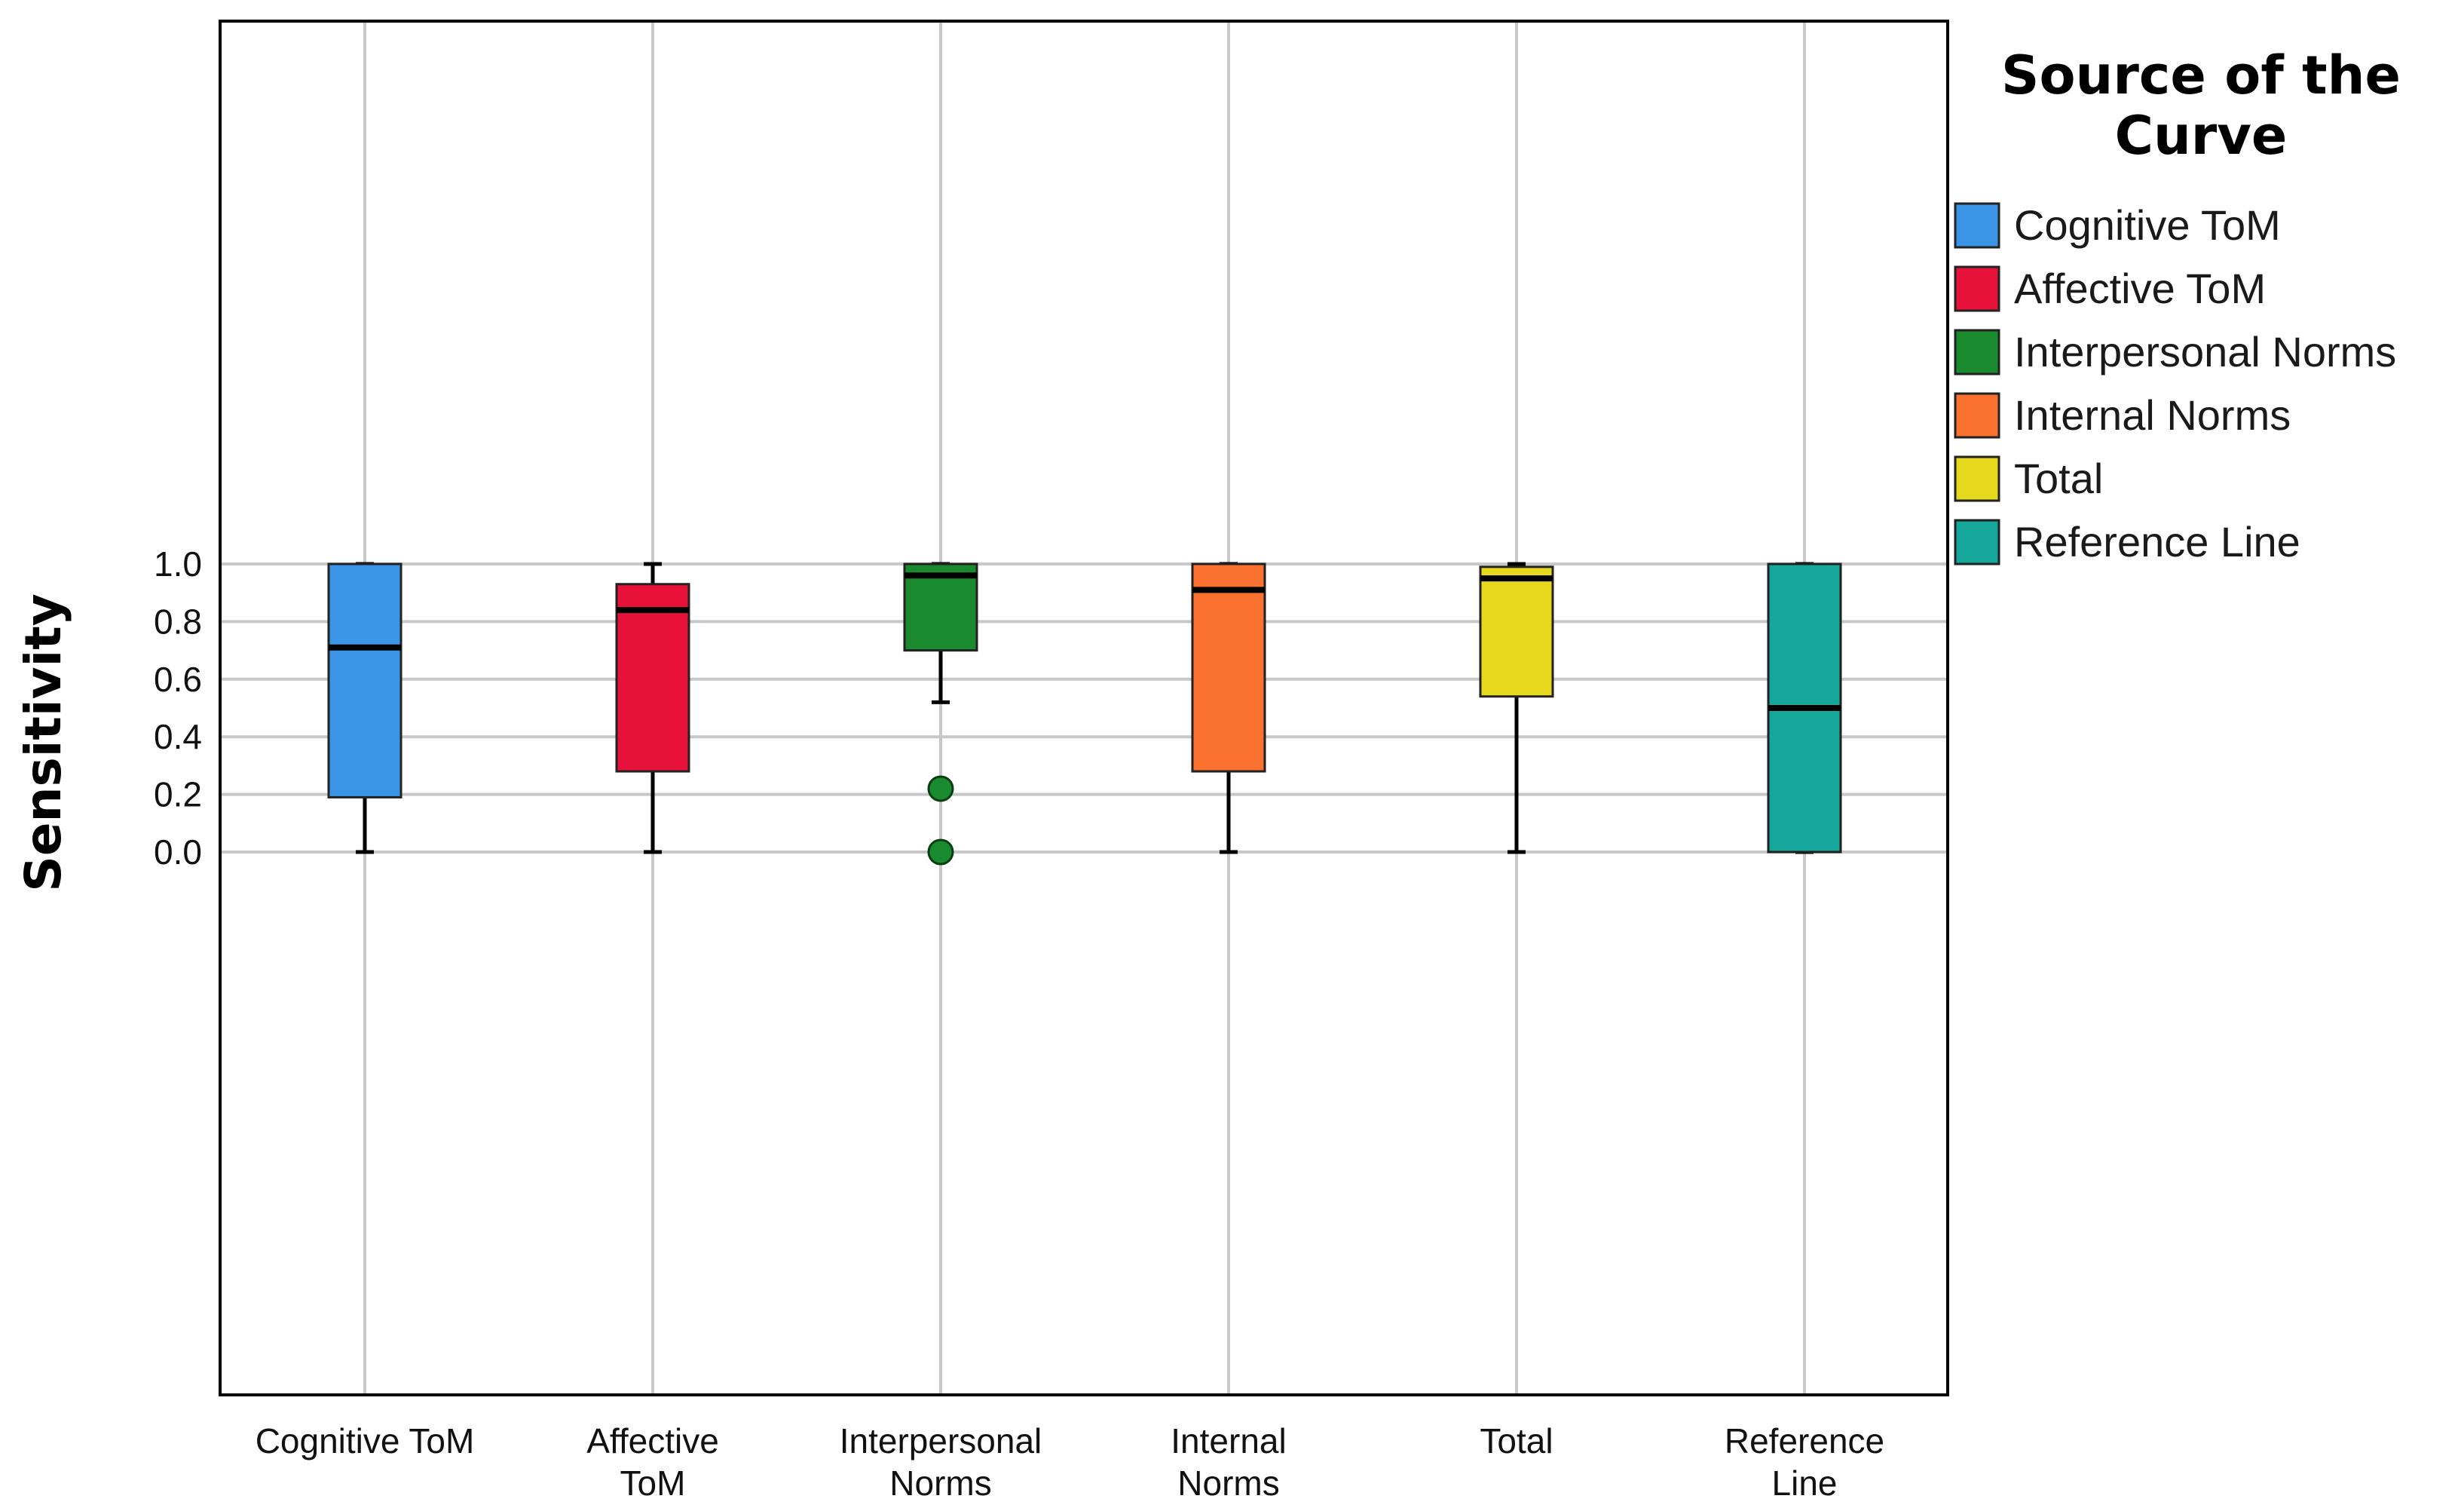  Describe the element at coordinates (2201, 136) in the screenshot. I see `legend-title-line-2: Curve` at that location.